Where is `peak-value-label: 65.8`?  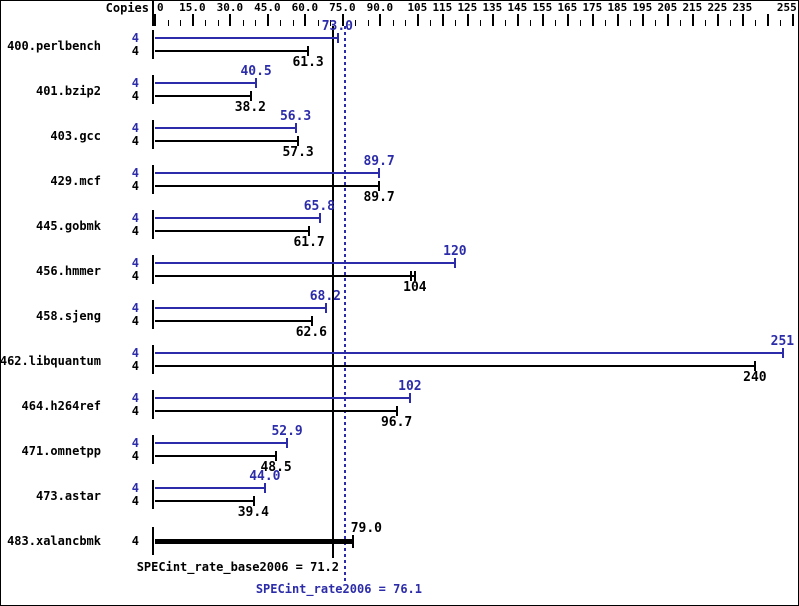 peak-value-label: 65.8 is located at coordinates (319, 206).